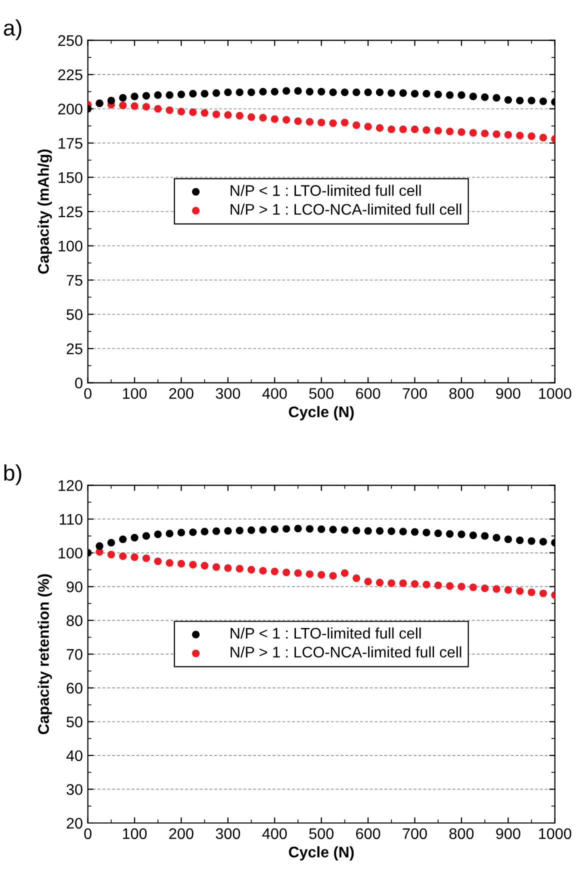 The height and width of the screenshot is (876, 578). I want to click on y-tick-label: 120, so click(70, 485).